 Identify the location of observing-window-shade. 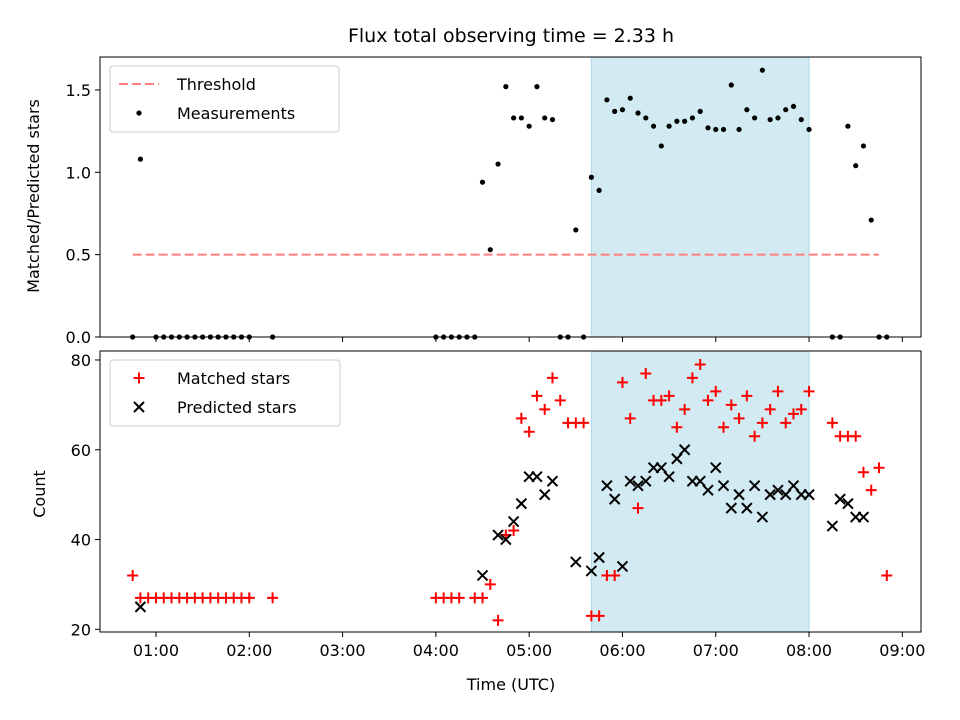
(700, 197).